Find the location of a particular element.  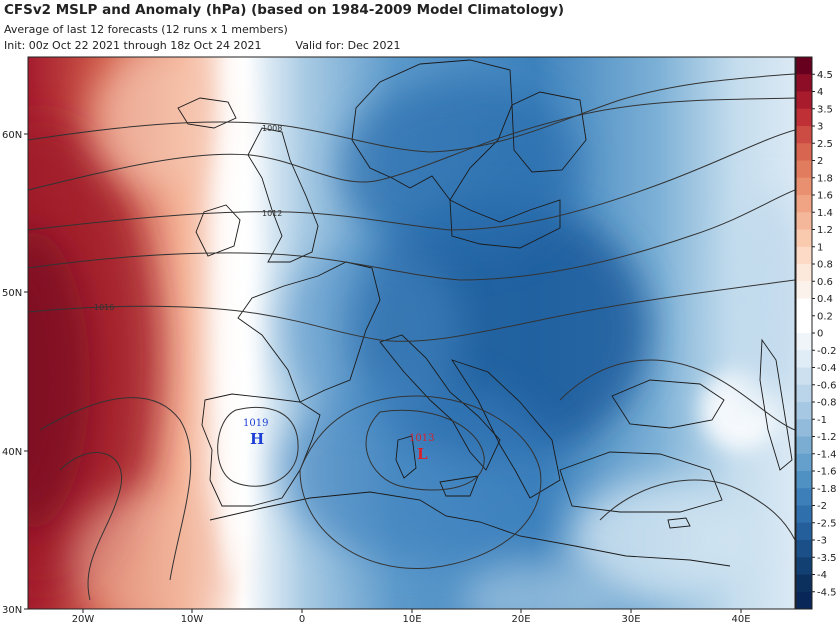

lon-label-10w: 10W is located at coordinates (192, 619).